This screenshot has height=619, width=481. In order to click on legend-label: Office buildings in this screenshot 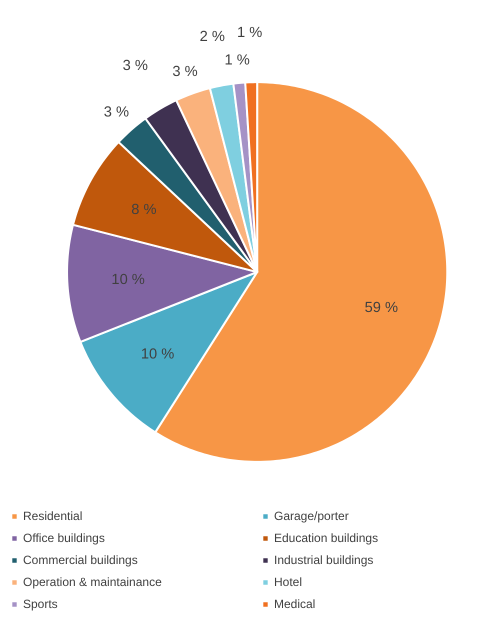, I will do `click(64, 538)`.